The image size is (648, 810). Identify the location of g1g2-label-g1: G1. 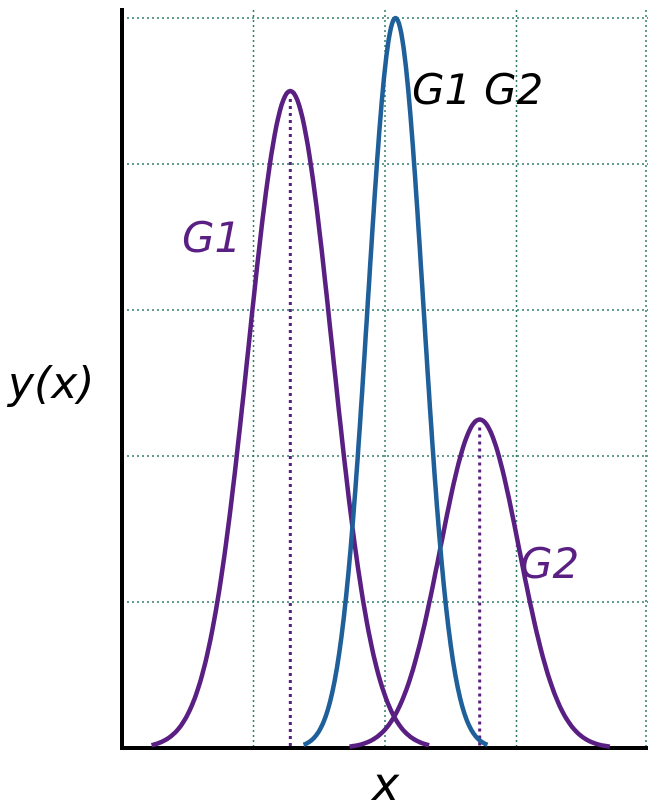
(441, 89).